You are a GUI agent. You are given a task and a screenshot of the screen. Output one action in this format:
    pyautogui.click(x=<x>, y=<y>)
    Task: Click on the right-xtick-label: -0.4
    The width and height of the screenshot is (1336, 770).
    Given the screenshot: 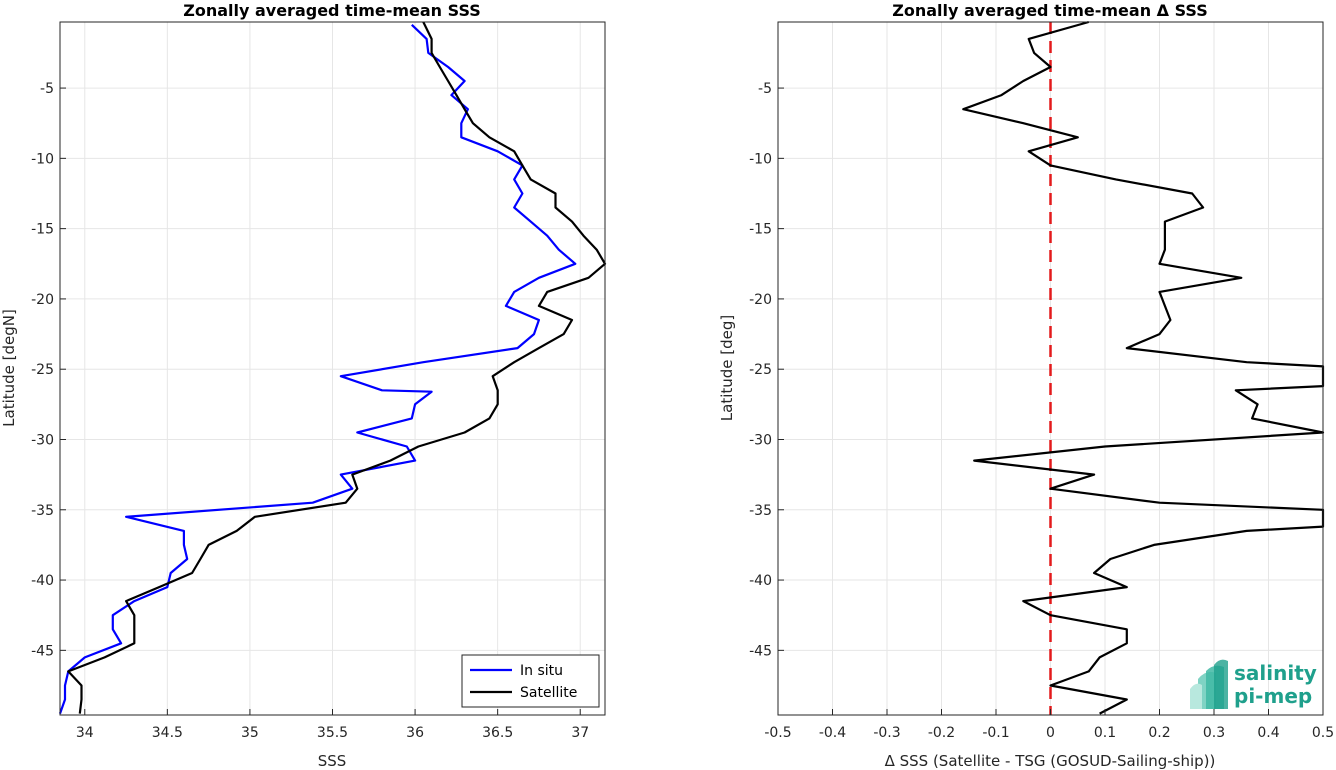 What is the action you would take?
    pyautogui.click(x=832, y=733)
    